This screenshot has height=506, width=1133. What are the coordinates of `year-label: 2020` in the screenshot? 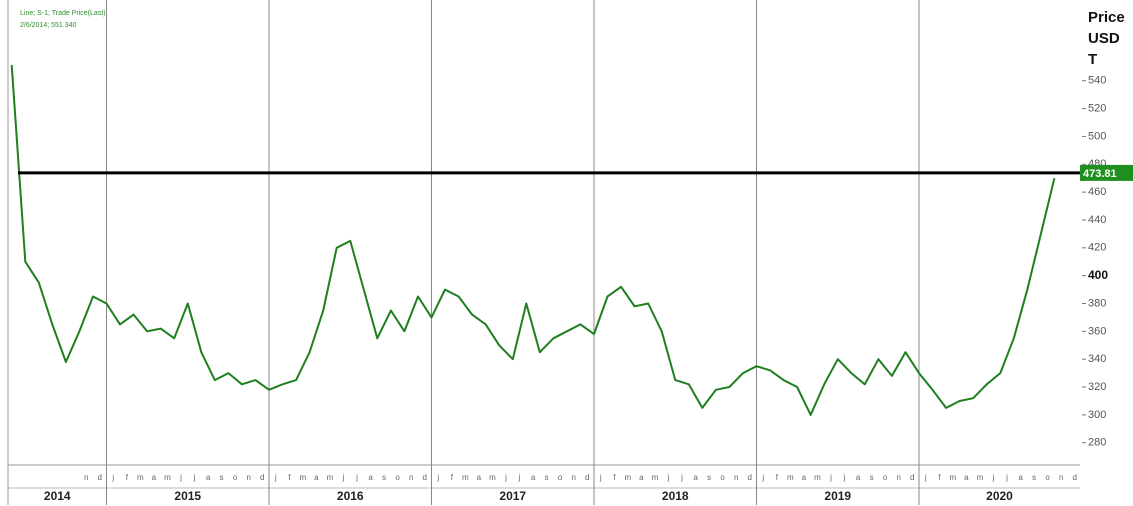 It's located at (999, 496).